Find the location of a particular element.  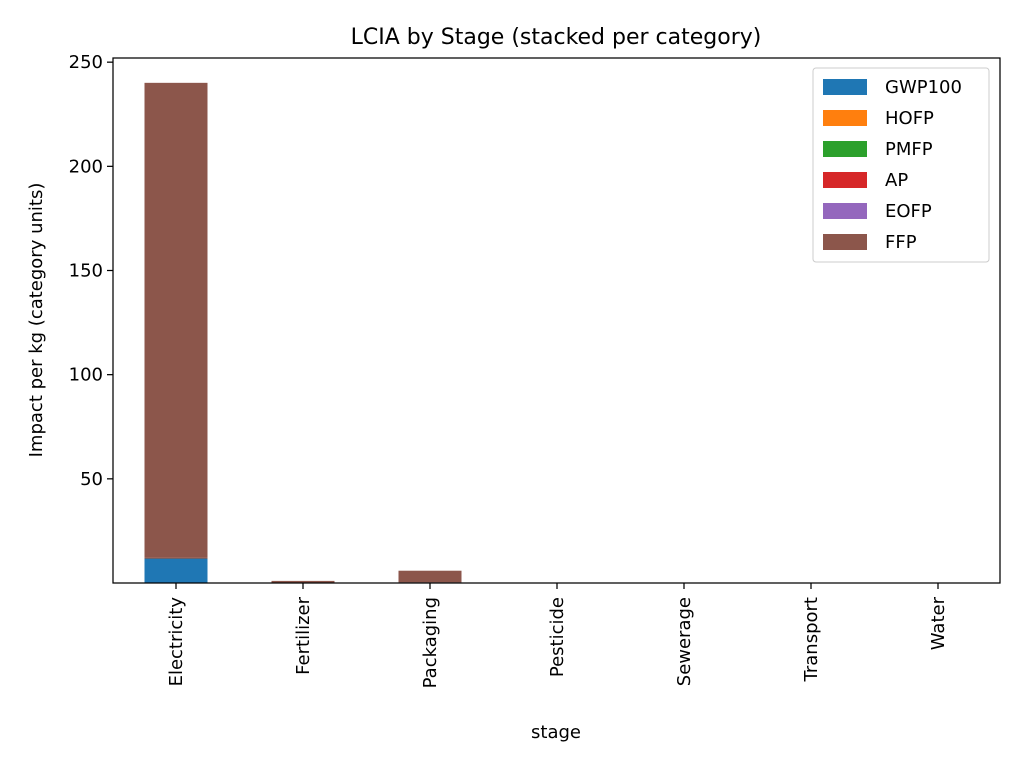

legend-label-ffp: FFP is located at coordinates (901, 242).